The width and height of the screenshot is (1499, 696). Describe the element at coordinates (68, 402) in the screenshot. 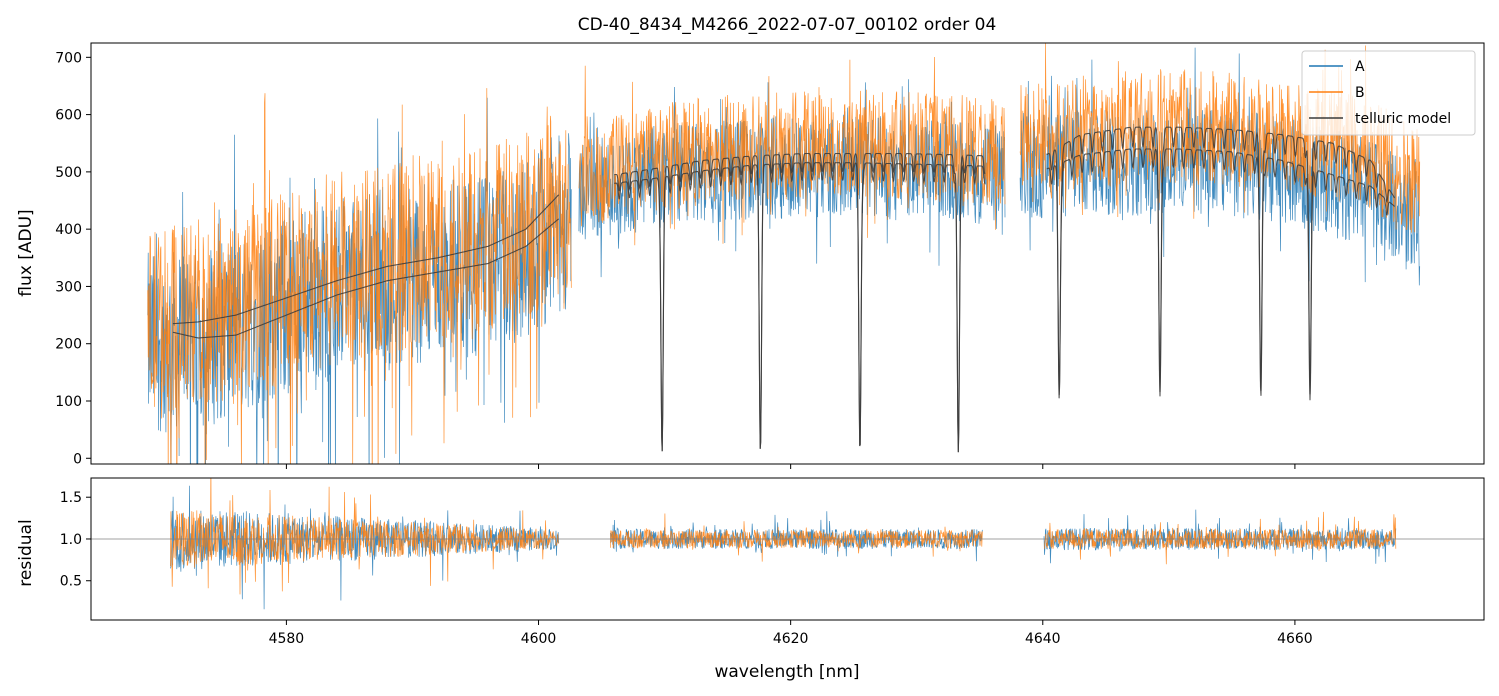

I see `flux-y-tick-label: 100` at that location.